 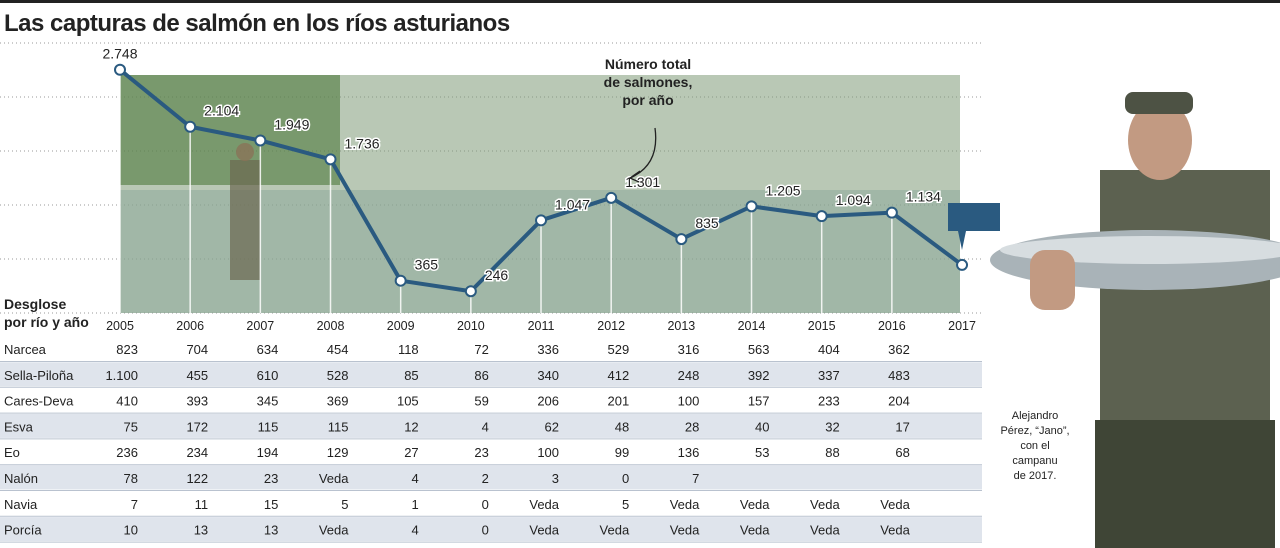 I want to click on cell: 483, so click(x=899, y=375).